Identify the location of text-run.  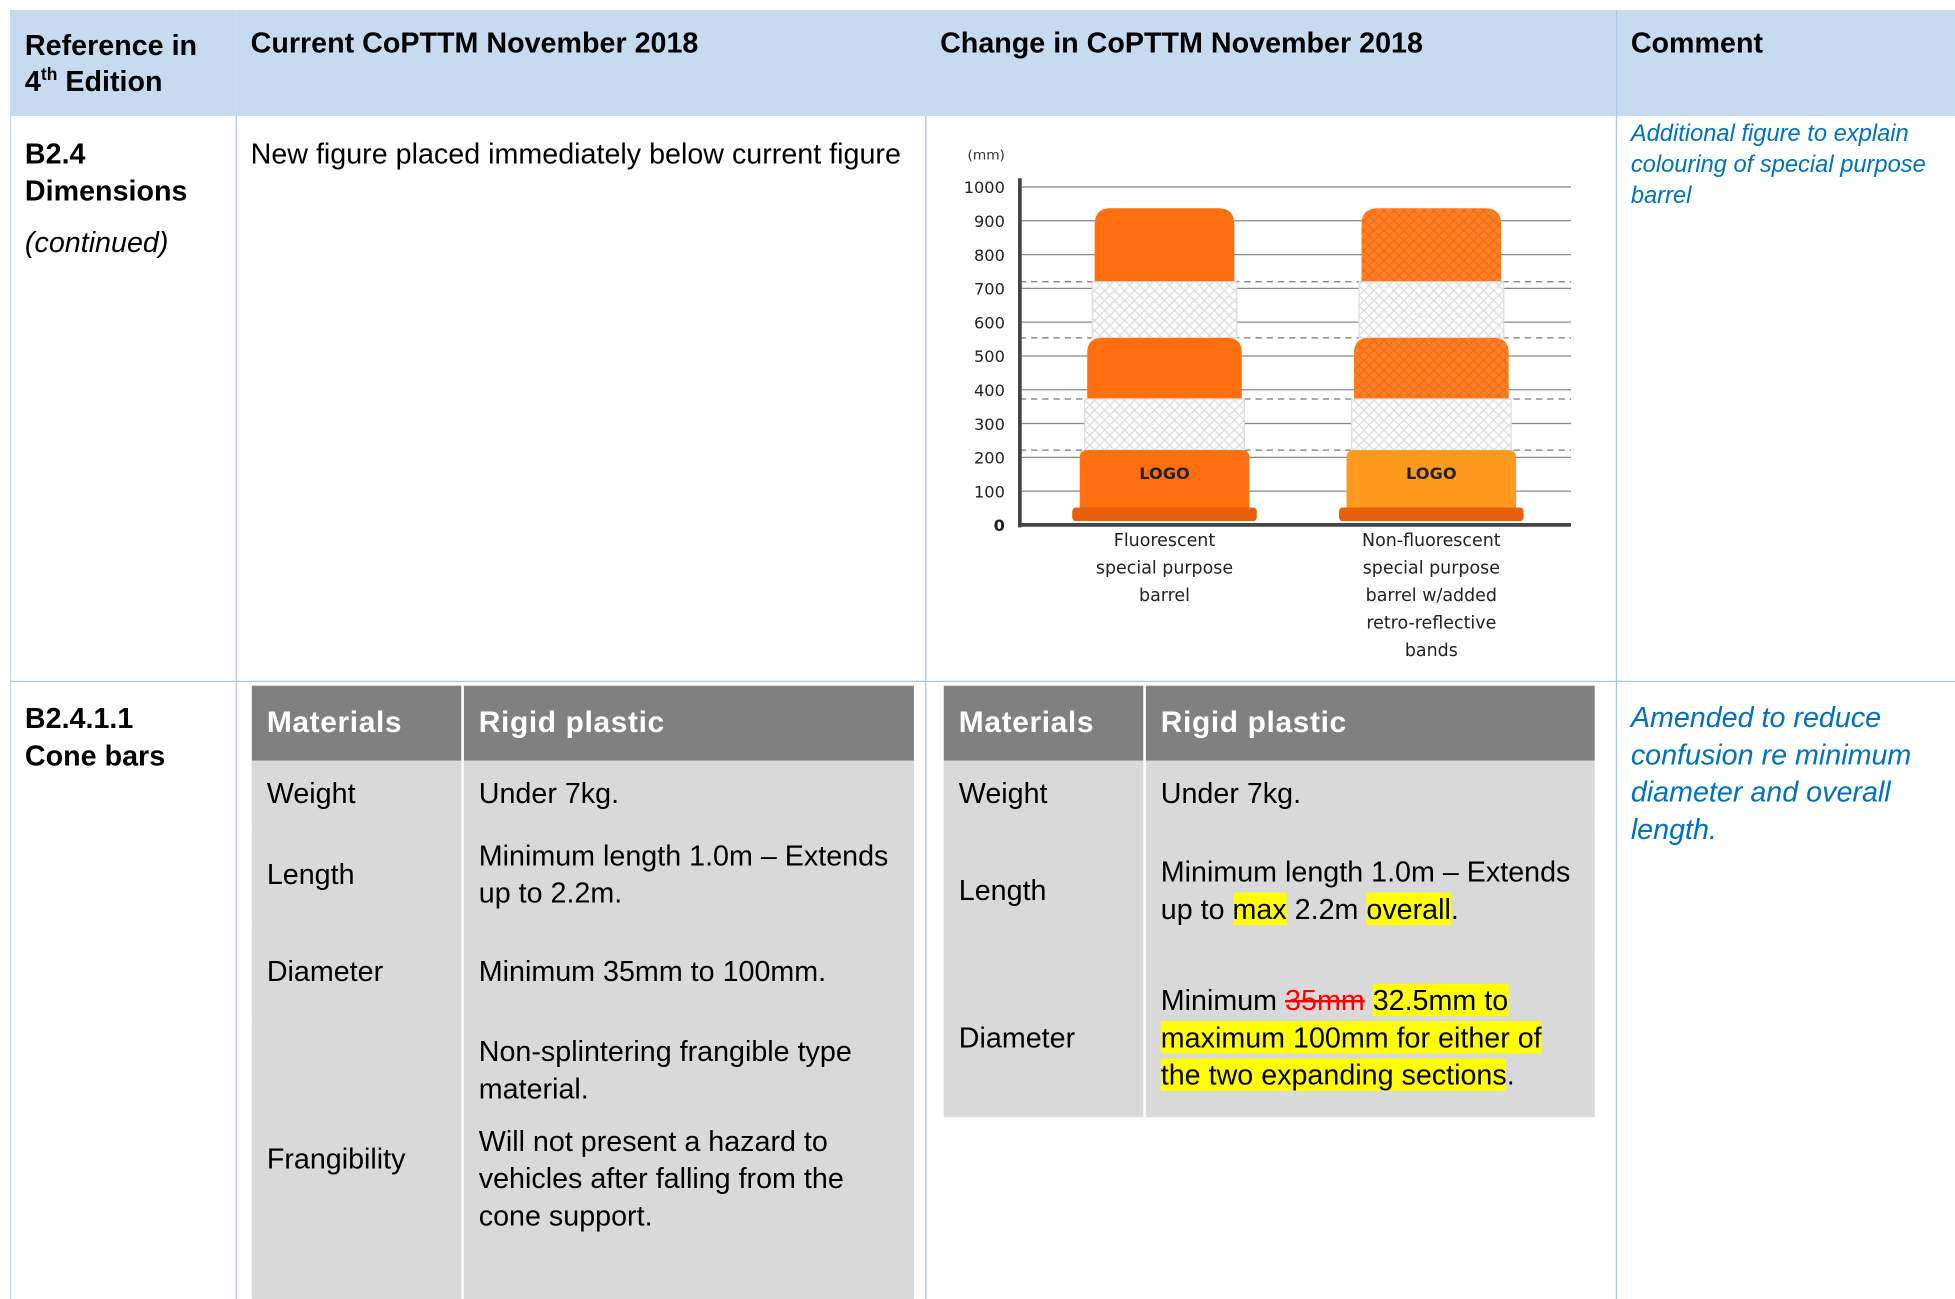
(1369, 999).